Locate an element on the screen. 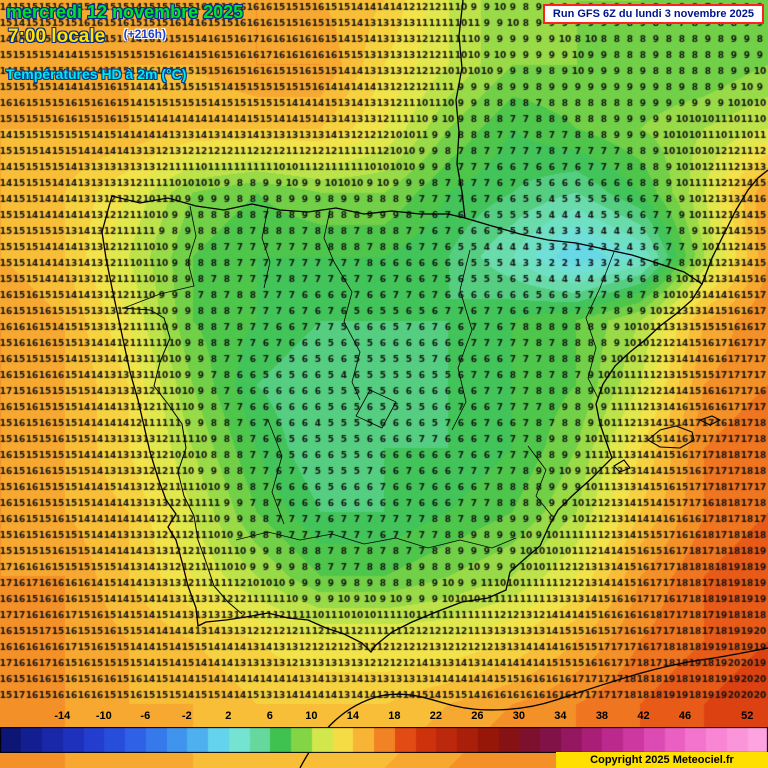 This screenshot has height=768, width=768. date-title: mercredi 12 novembre 2025 is located at coordinates (125, 12).